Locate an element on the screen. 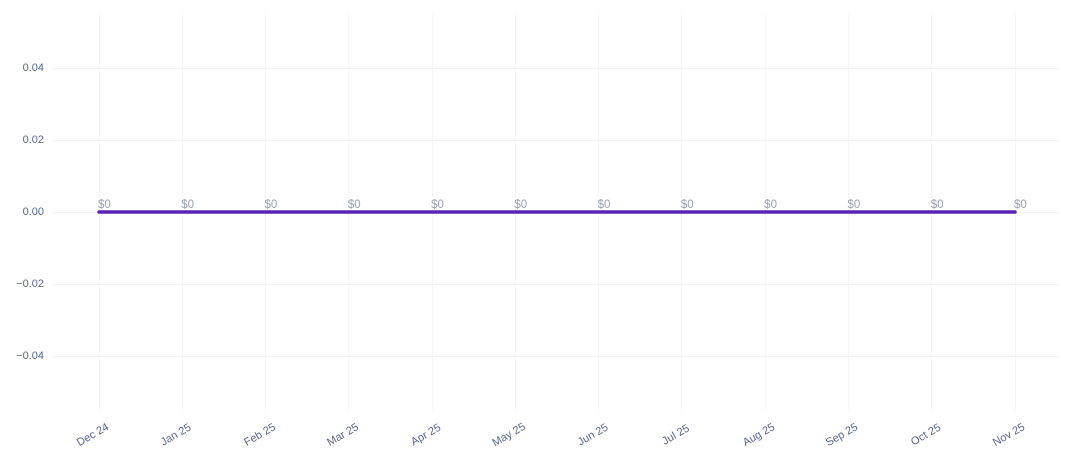  y-axis-tick-label: 0.04 is located at coordinates (33, 68).